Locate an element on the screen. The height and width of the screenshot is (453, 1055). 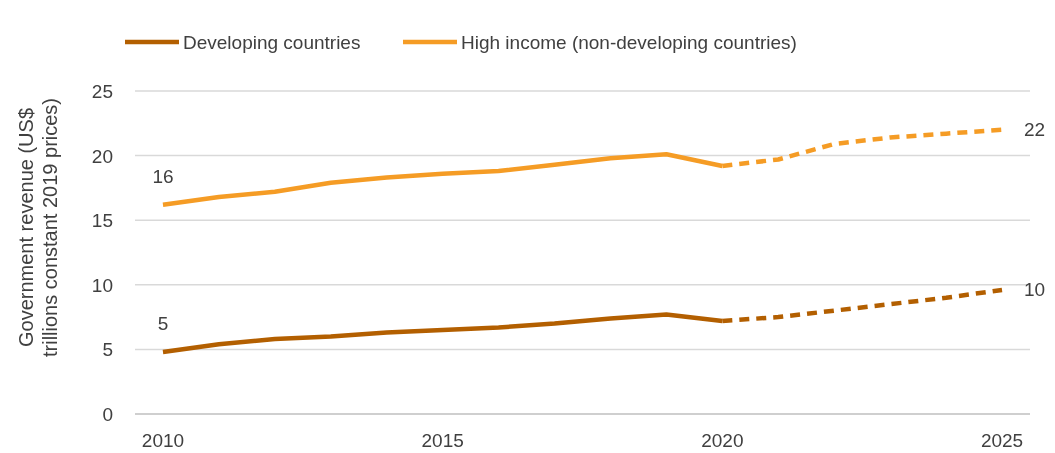
data-label: 5 is located at coordinates (163, 323).